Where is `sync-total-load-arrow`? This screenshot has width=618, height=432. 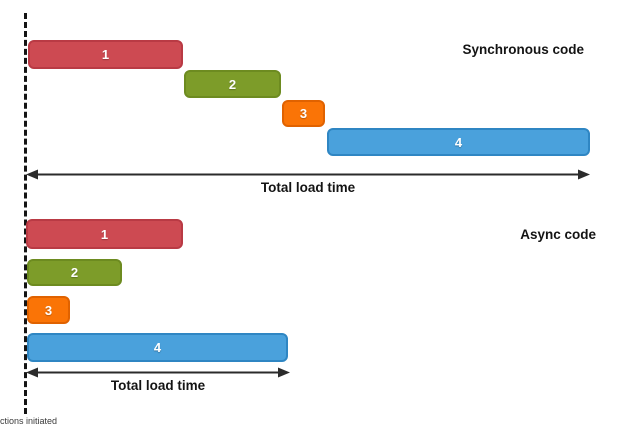
sync-total-load-arrow is located at coordinates (308, 174).